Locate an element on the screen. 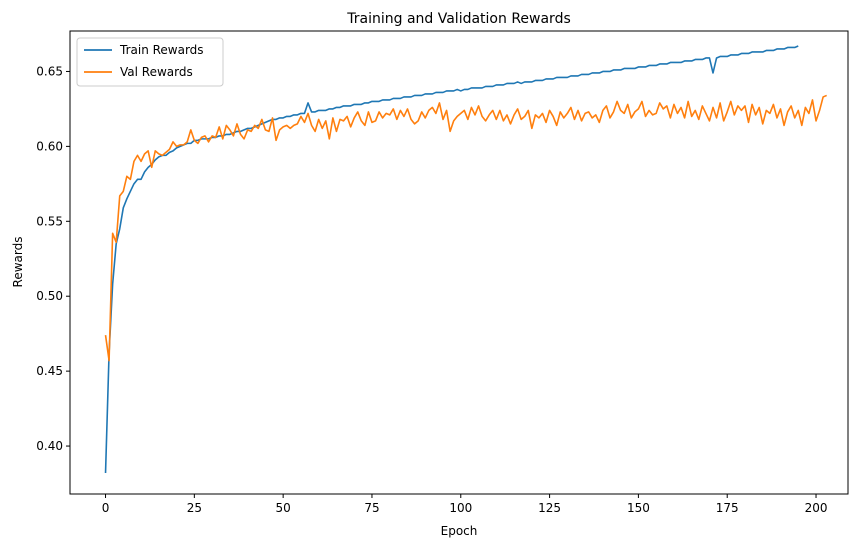 This screenshot has height=547, width=855. y-axis-label: Rewards is located at coordinates (18, 262).